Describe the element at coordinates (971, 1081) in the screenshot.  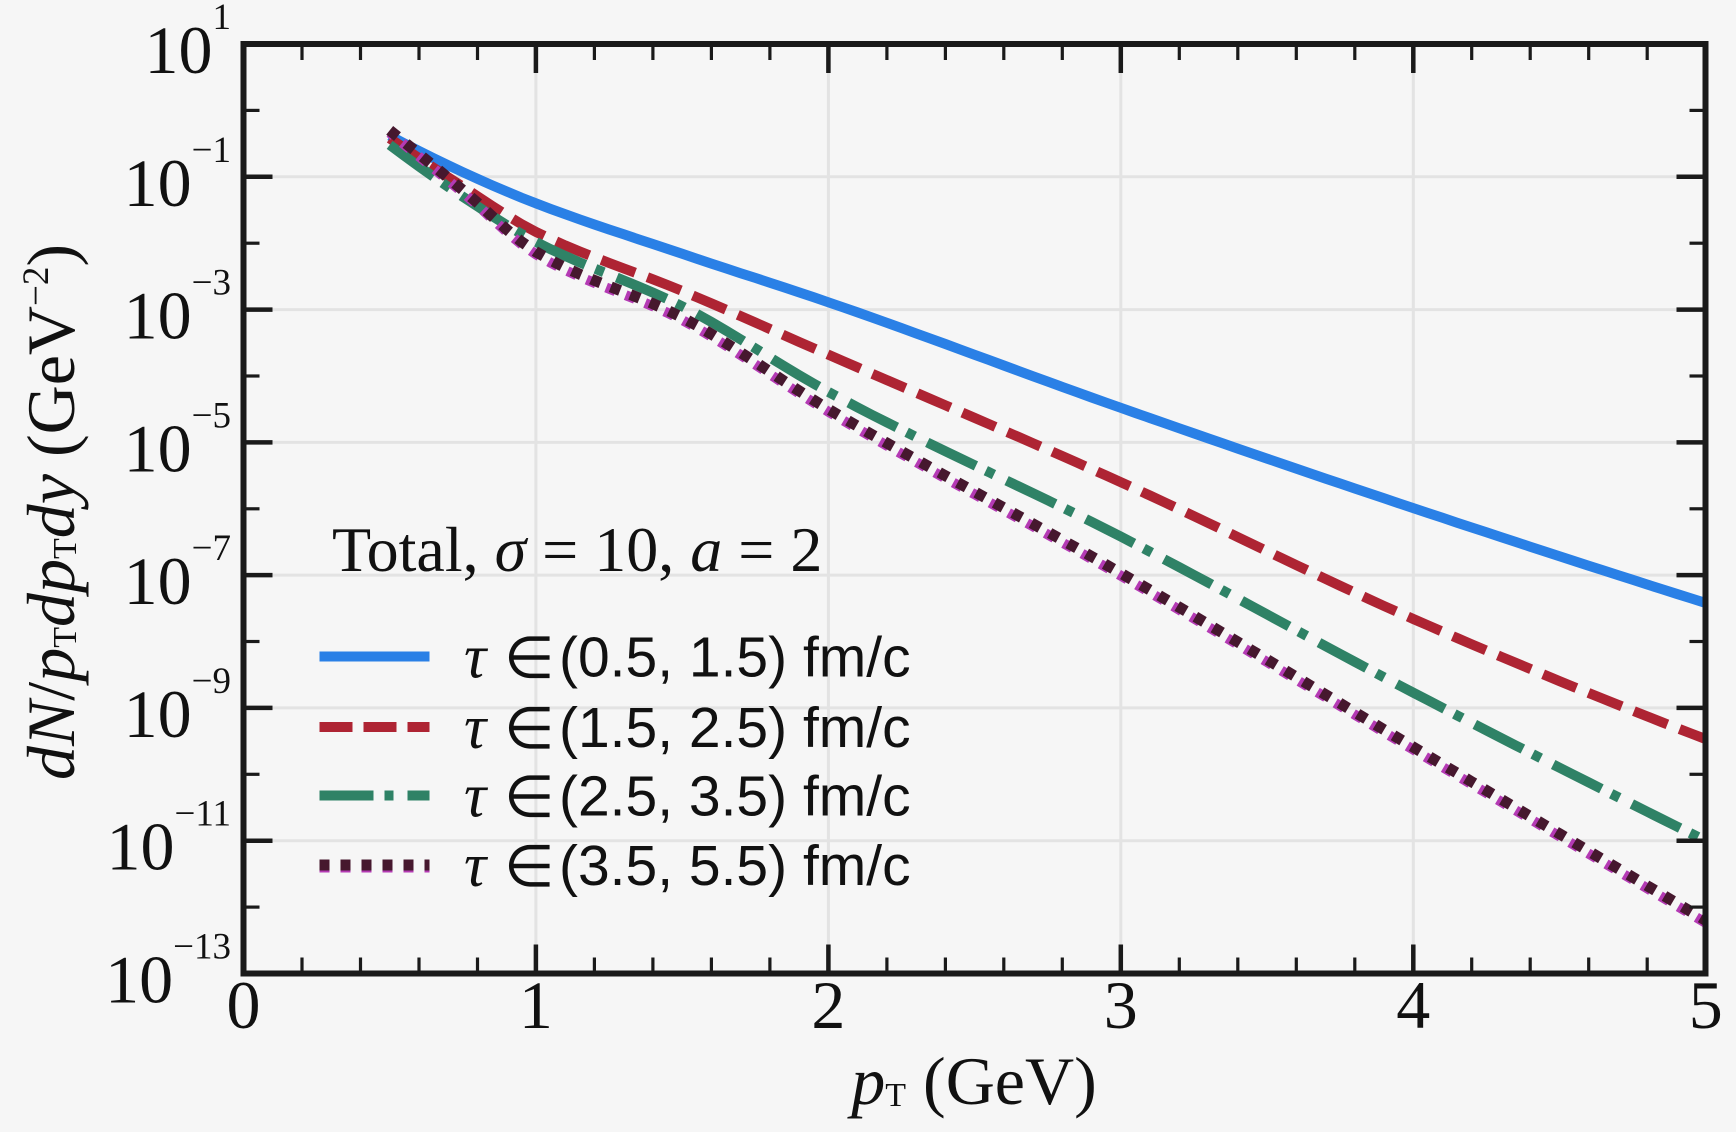
I see `svg-text: pT (GeV)` at that location.